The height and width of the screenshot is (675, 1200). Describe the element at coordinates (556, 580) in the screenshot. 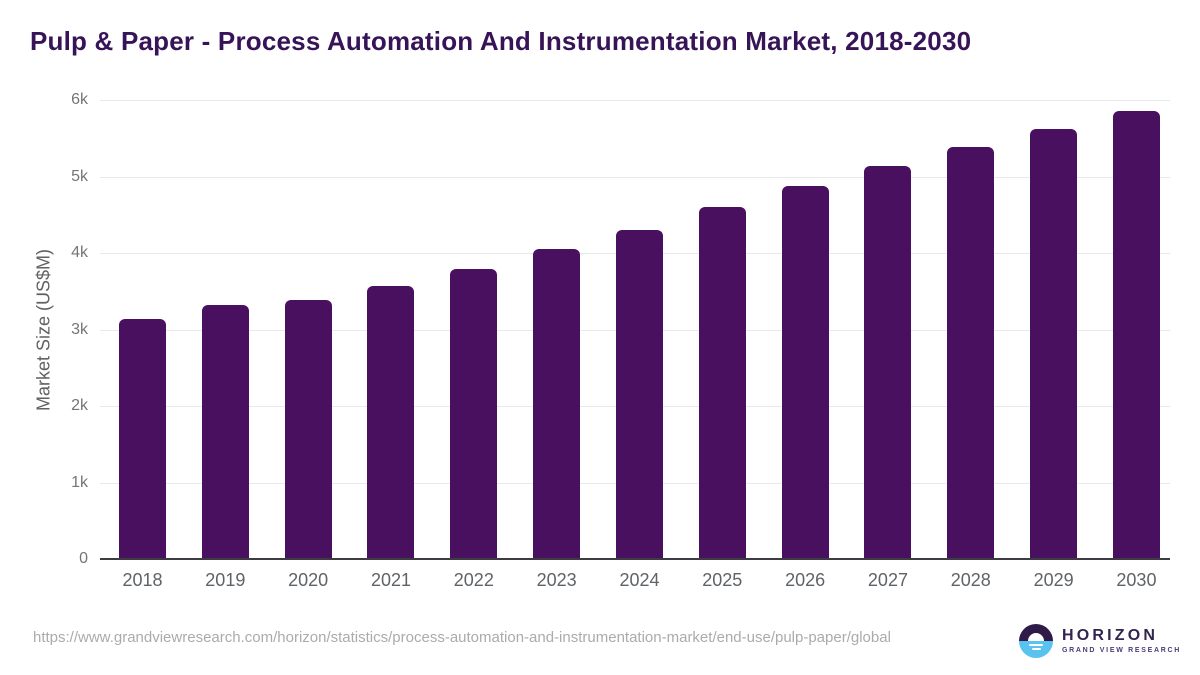

I see `x-tick-2023: 2023` at that location.